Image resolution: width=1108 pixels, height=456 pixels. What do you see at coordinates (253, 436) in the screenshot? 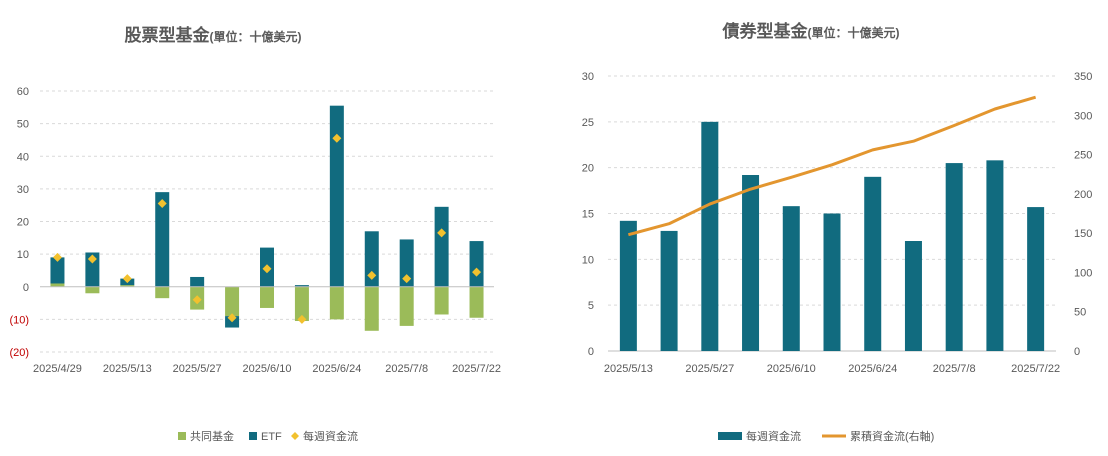
I see `legend-swatch-etf` at bounding box center [253, 436].